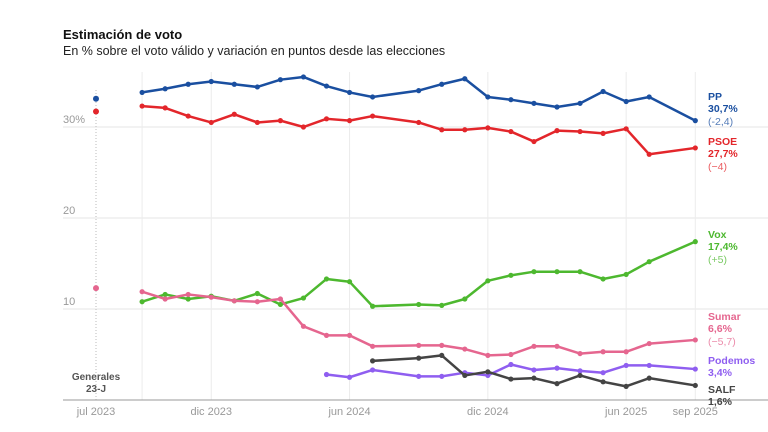 The width and height of the screenshot is (768, 432). I want to click on y-tick-label: 10, so click(69, 302).